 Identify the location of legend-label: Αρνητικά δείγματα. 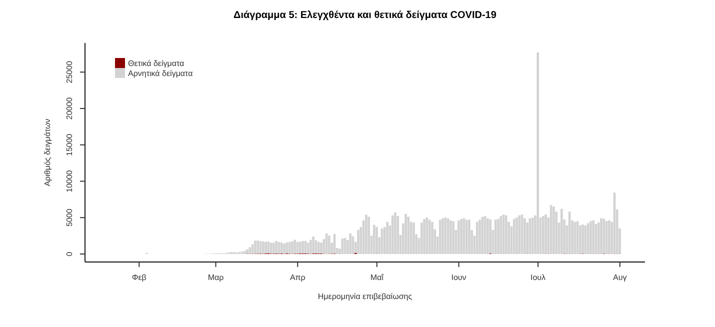
(161, 73).